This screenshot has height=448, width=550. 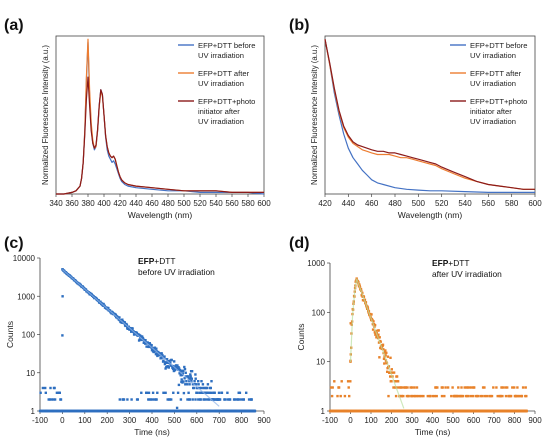 What do you see at coordinates (371, 420) in the screenshot?
I see `x-tick-label: 100` at bounding box center [371, 420].